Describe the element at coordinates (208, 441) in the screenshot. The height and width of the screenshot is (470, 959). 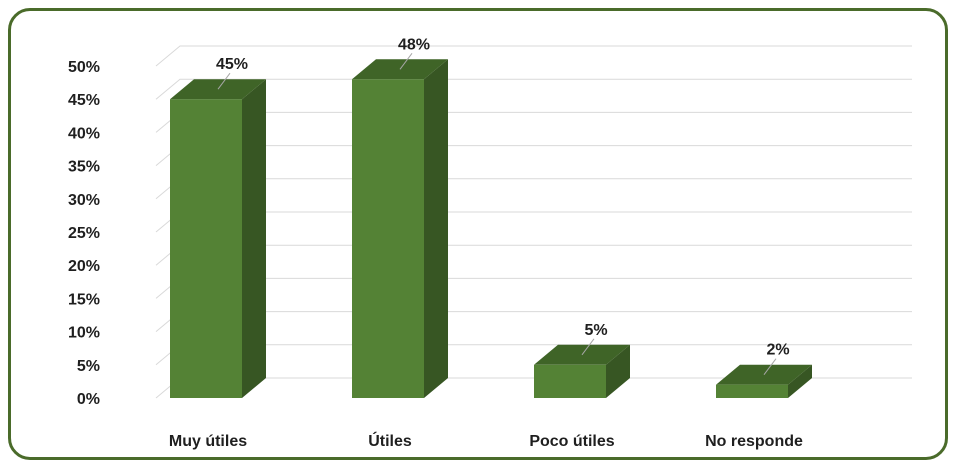
I see `category-label: Muy útiles` at that location.